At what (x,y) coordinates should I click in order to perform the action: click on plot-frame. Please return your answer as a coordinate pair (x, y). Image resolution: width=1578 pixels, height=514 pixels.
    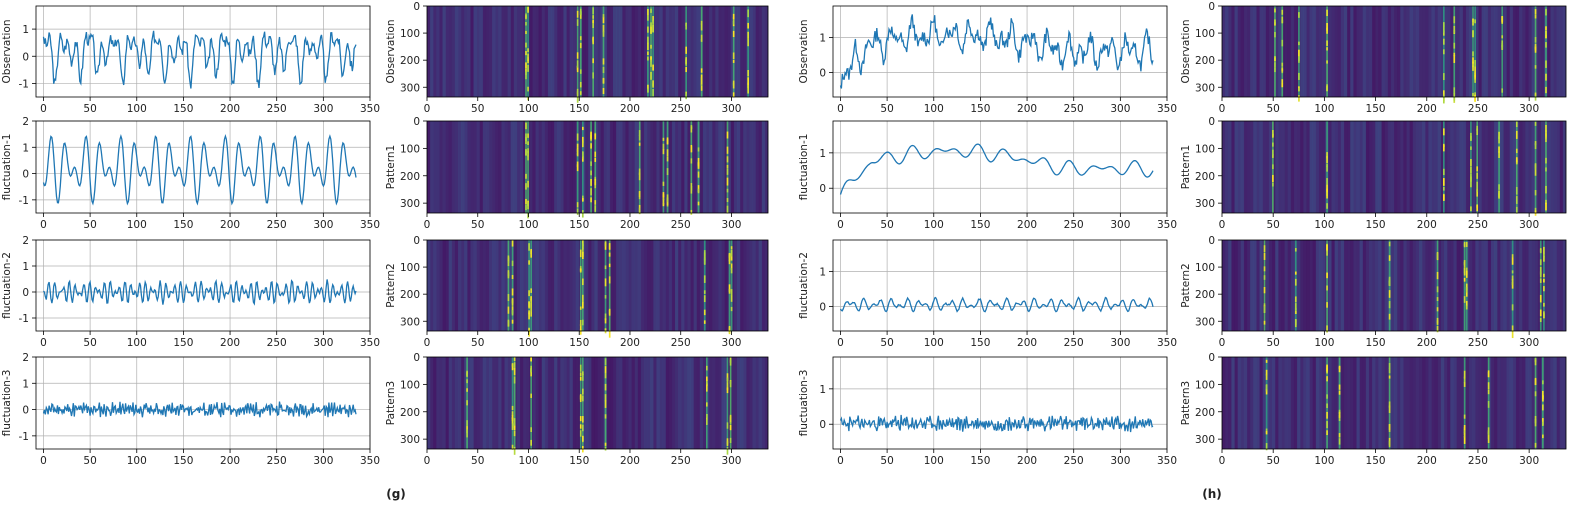
    Looking at the image, I should click on (203, 285).